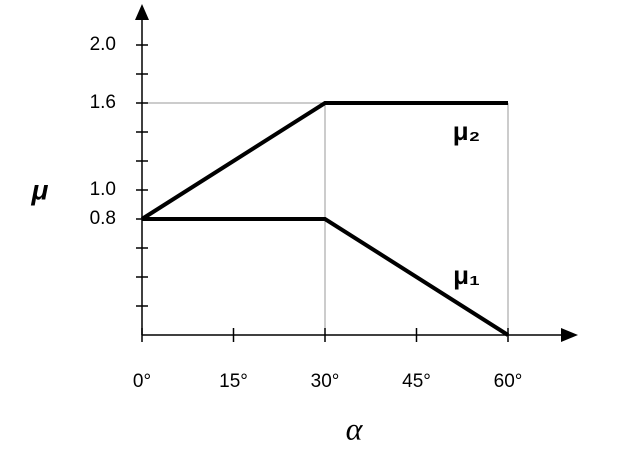 The image size is (626, 449). What do you see at coordinates (466, 131) in the screenshot?
I see `series-label: μ₂` at bounding box center [466, 131].